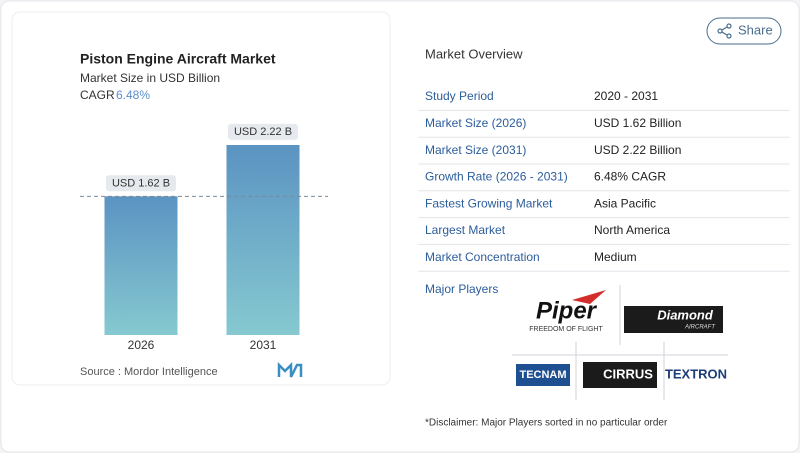 This screenshot has height=458, width=800. I want to click on logo-piper-tagline: FREEDOM OF FLIGHT, so click(566, 329).